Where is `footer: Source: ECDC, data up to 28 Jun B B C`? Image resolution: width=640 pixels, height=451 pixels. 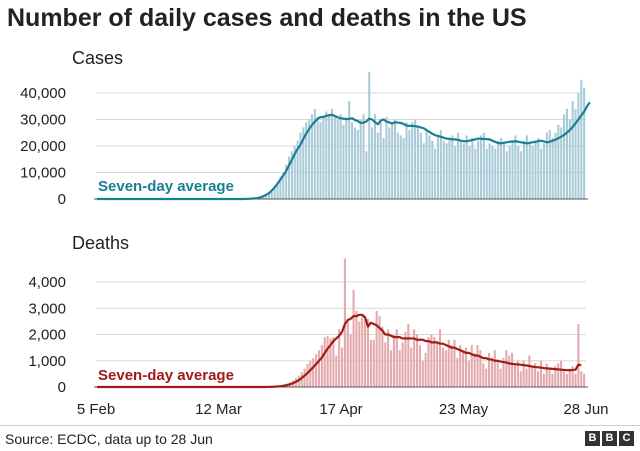
footer: Source: ECDC, data up to 28 Jun B B C is located at coordinates (320, 438).